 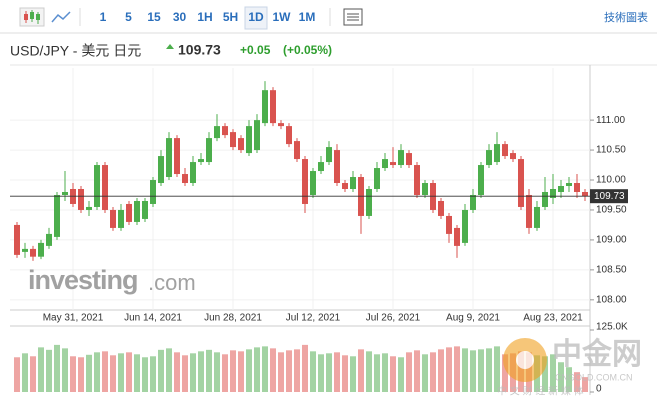 I want to click on interval-button: 5, so click(x=128, y=17).